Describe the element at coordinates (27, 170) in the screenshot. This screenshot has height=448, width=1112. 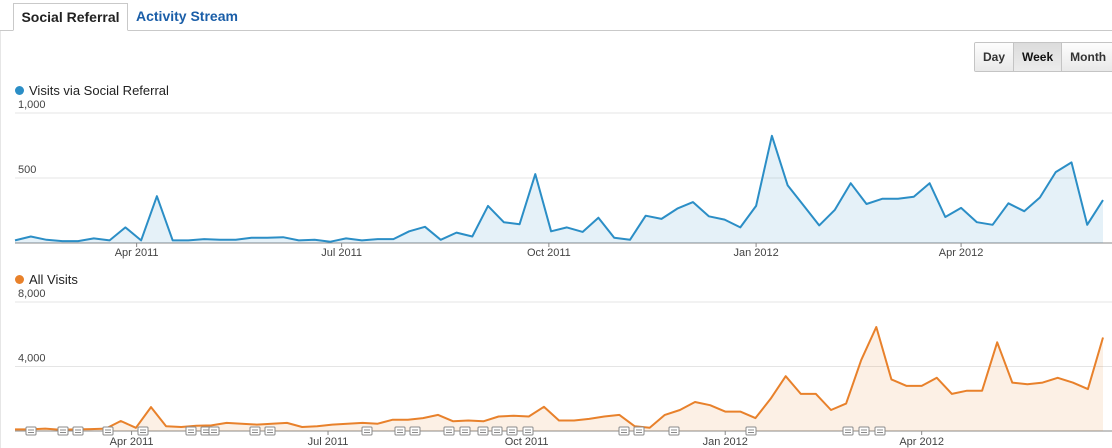
I see `y-tick-label: 500` at that location.